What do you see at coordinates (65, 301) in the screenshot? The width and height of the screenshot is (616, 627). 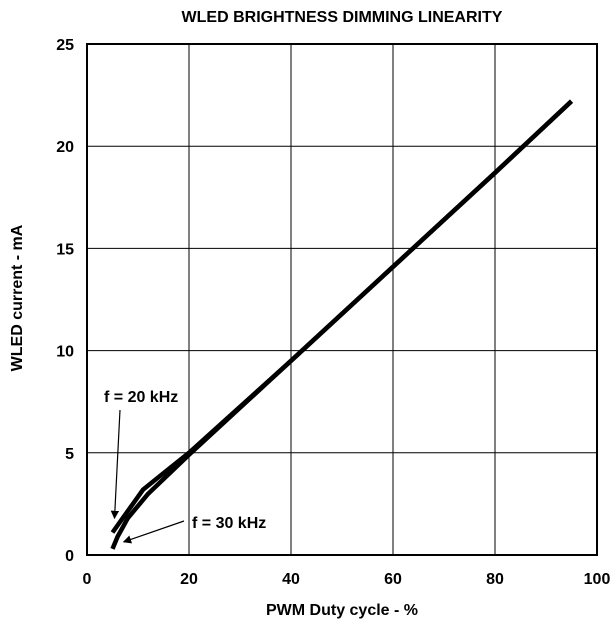 I see `y-tick-labels: 0 5 10 15 20 25` at bounding box center [65, 301].